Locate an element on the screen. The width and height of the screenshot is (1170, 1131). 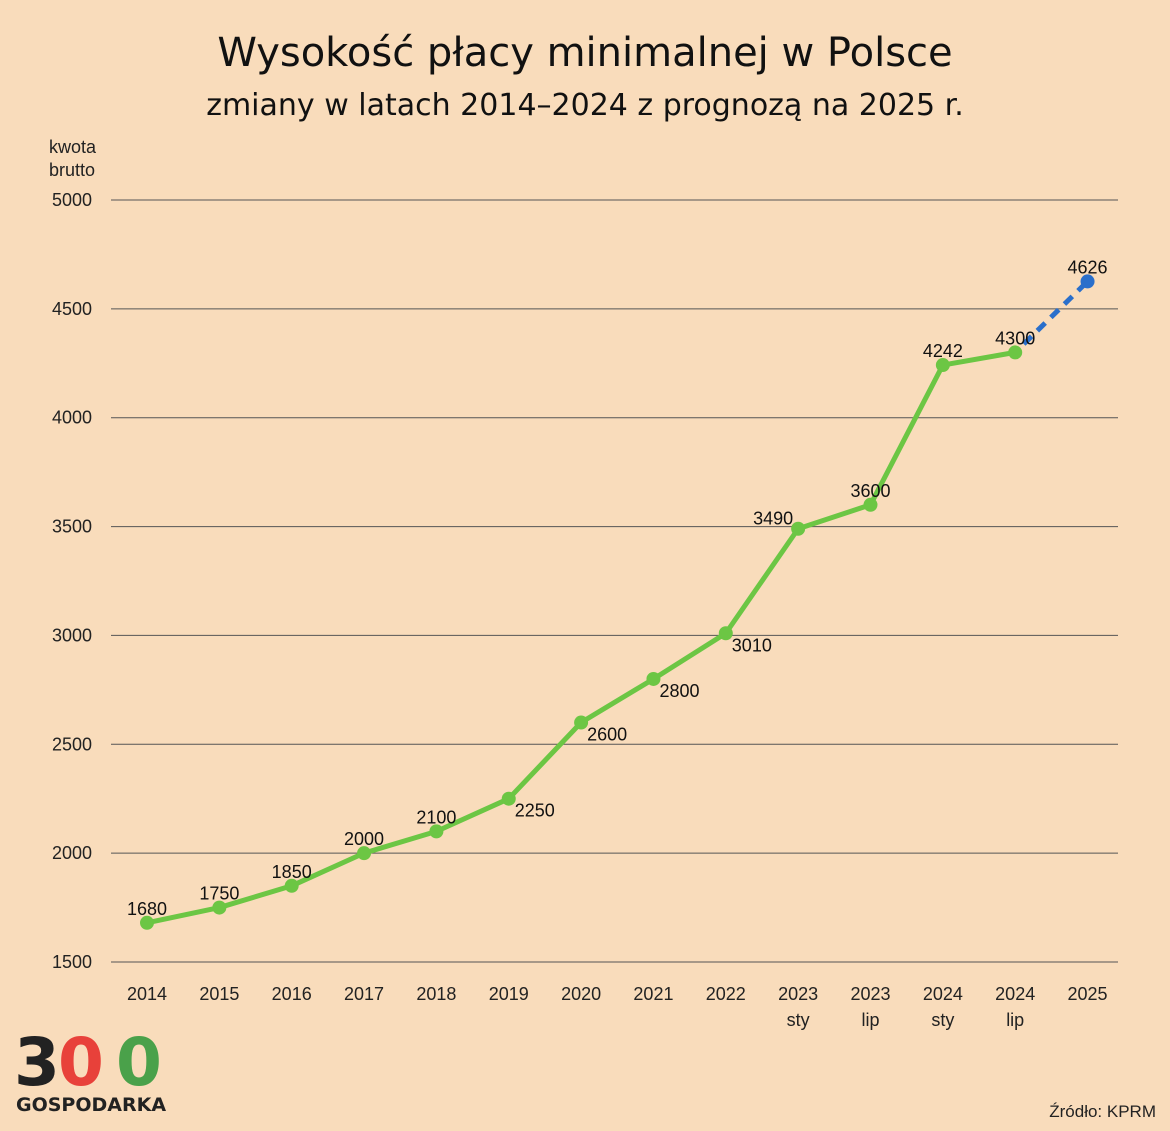
x-tick-label-7-line-0: 2021 is located at coordinates (653, 994).